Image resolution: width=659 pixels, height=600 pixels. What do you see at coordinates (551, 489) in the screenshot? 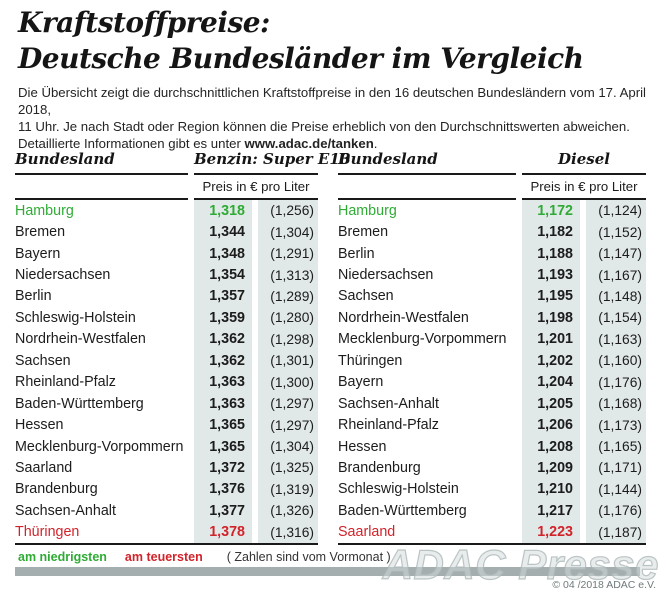
I see `current-price: 1,210` at bounding box center [551, 489].